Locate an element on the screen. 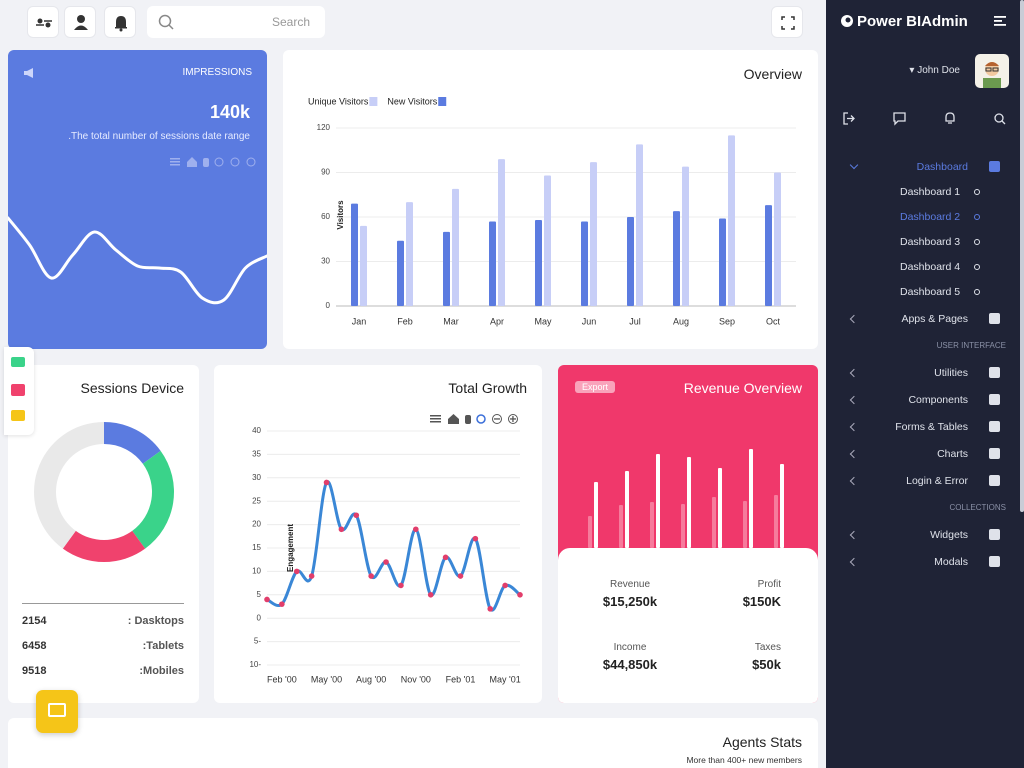 Image resolution: width=1024 pixels, height=768 pixels. filter-button is located at coordinates (43, 22).